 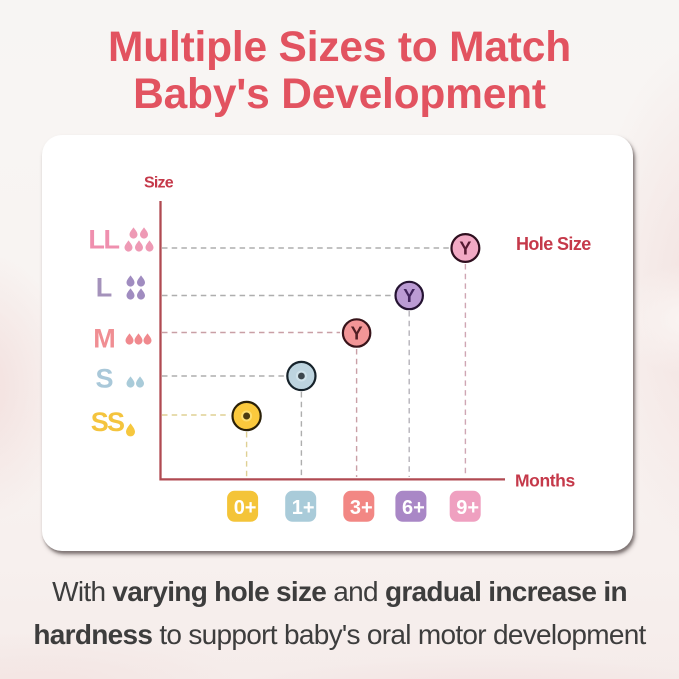 What do you see at coordinates (103, 240) in the screenshot?
I see `svg-text: LL` at bounding box center [103, 240].